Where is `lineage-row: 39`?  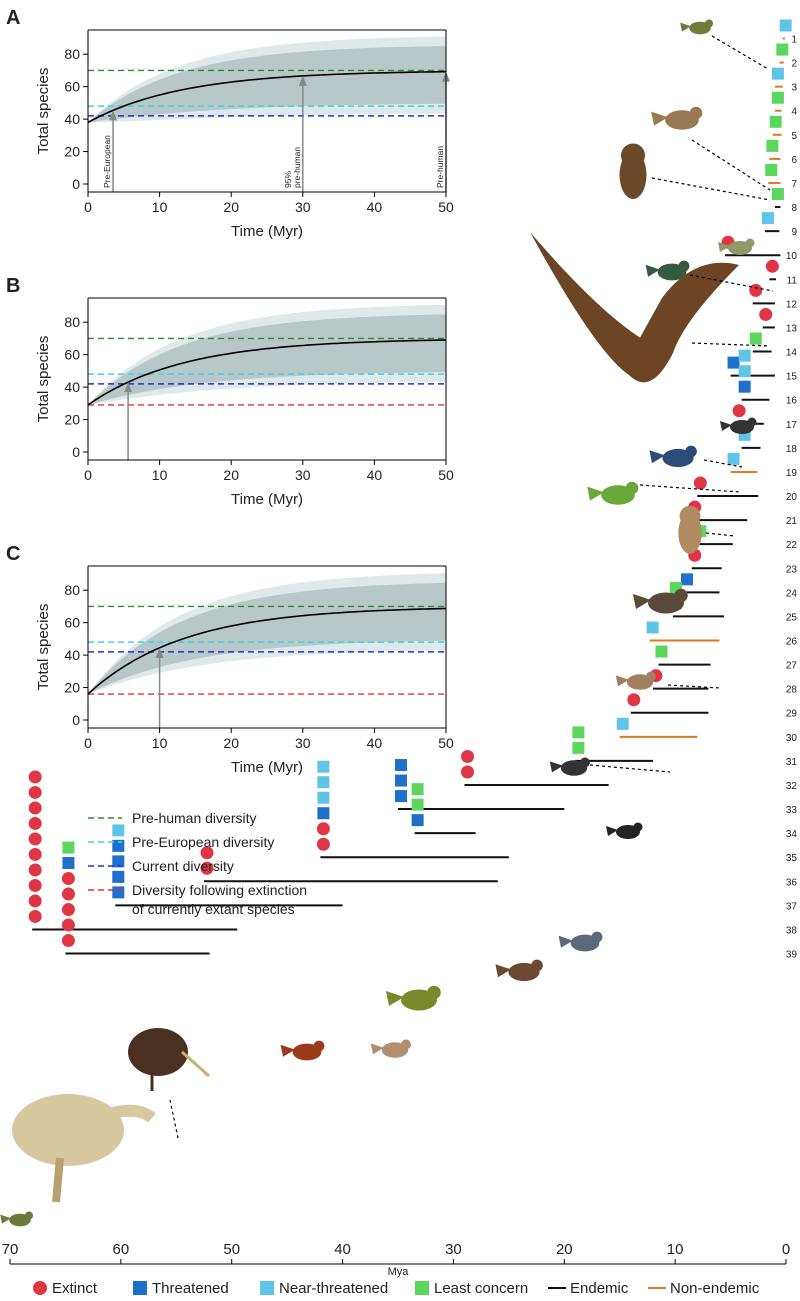
lineage-row: 39 is located at coordinates (429, 901).